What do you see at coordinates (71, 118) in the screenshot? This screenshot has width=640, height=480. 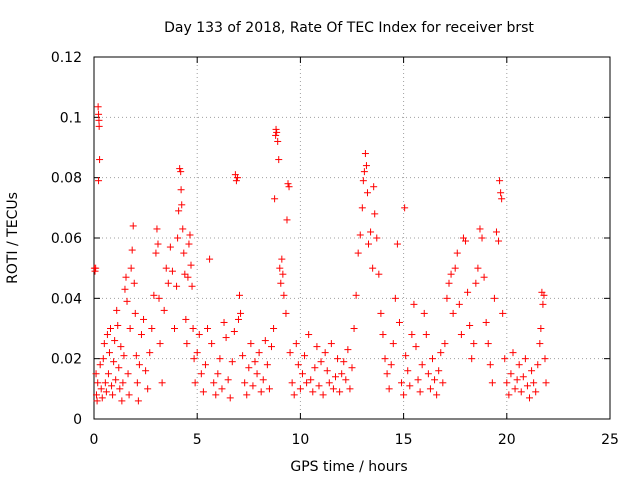 I see `y-tick-label: 0.1` at bounding box center [71, 118].